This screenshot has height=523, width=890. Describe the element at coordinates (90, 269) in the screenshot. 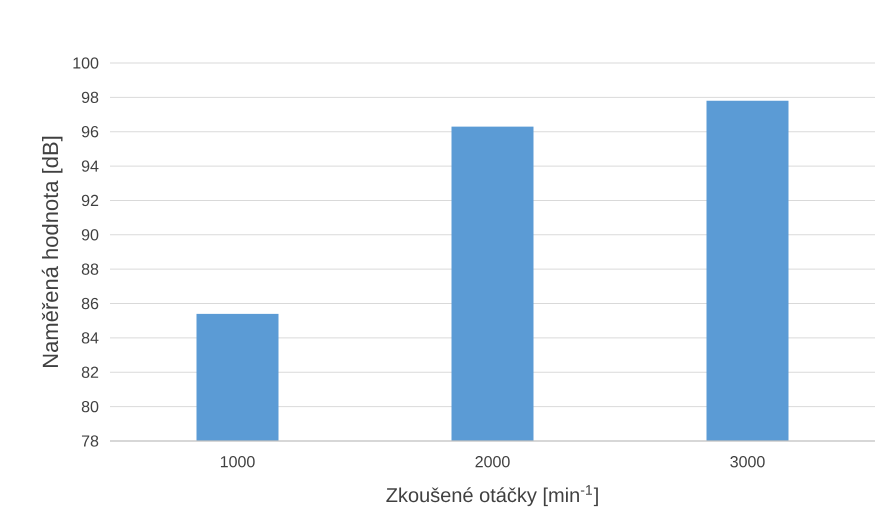

I see `y-tick-label: 88` at that location.